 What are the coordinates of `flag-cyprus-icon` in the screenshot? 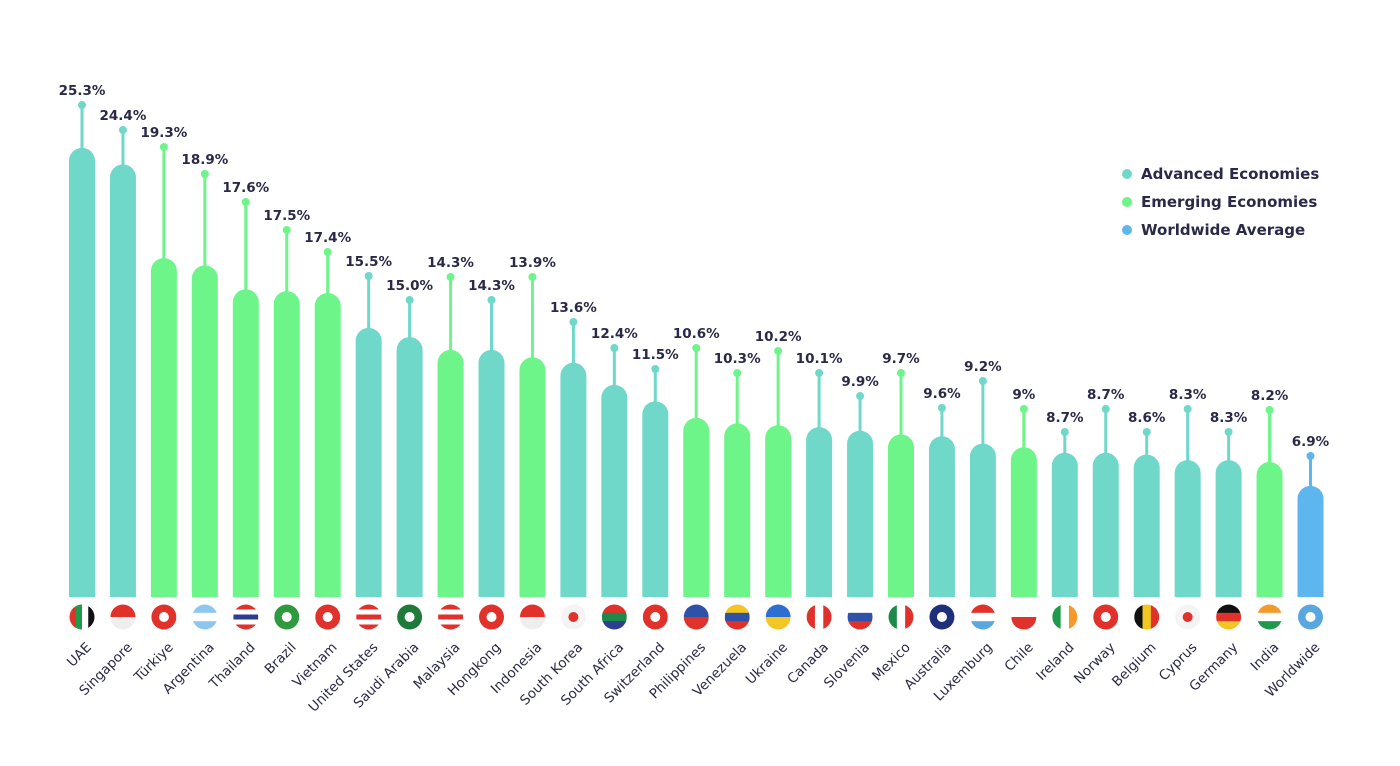 It's located at (1188, 617).